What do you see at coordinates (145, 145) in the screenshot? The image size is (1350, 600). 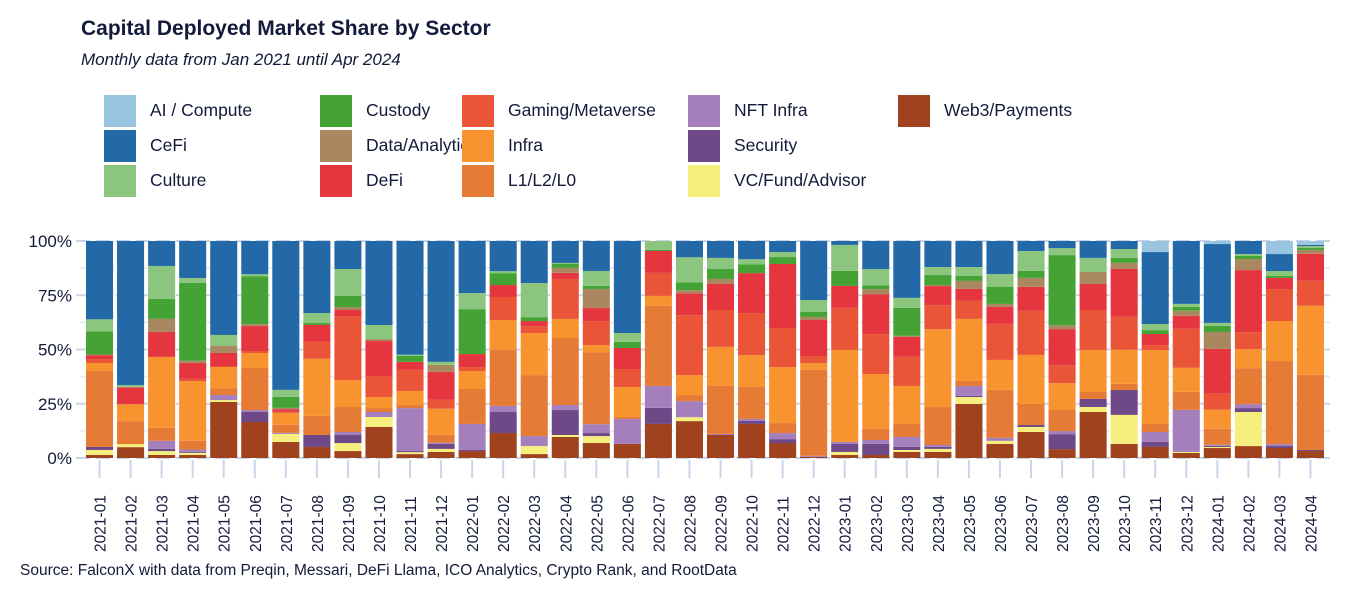 I see `legend-item: CeFi` at bounding box center [145, 145].